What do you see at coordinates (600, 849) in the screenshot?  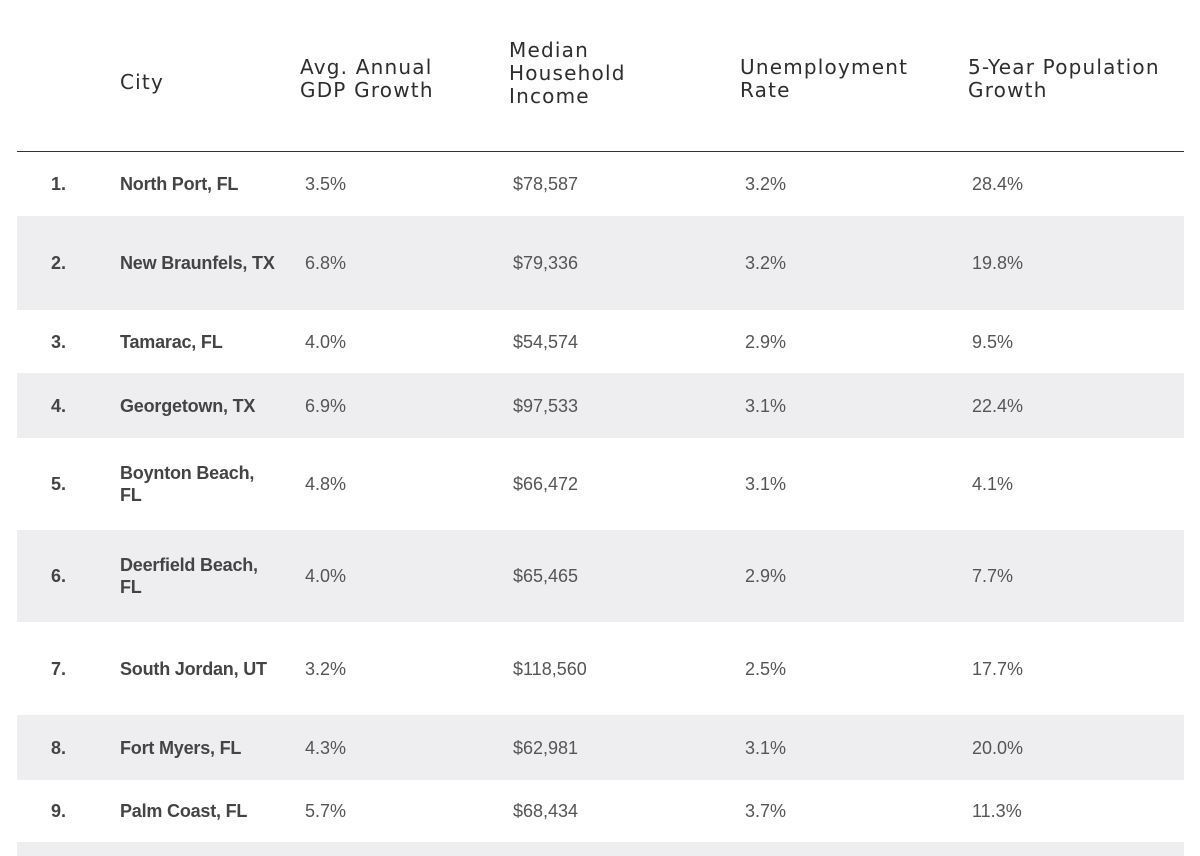 I see `table-row-partial` at bounding box center [600, 849].